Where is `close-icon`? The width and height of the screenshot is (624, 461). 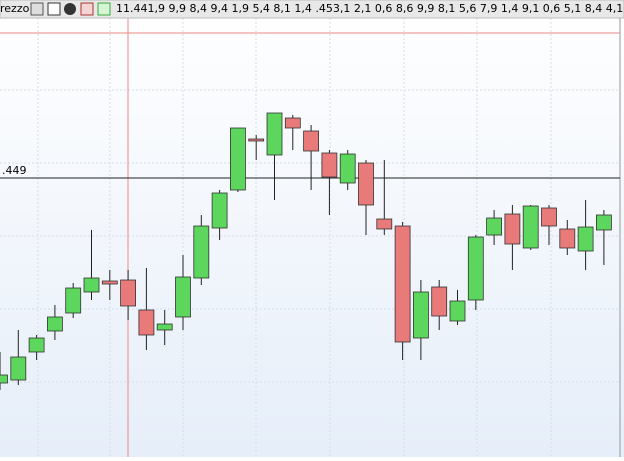 close-icon is located at coordinates (70, 9).